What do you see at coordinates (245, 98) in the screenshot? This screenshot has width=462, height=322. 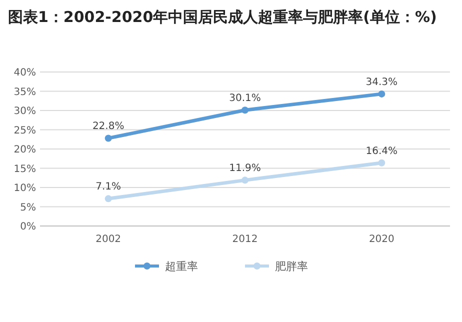 I see `data-label: 30.1%` at bounding box center [245, 98].